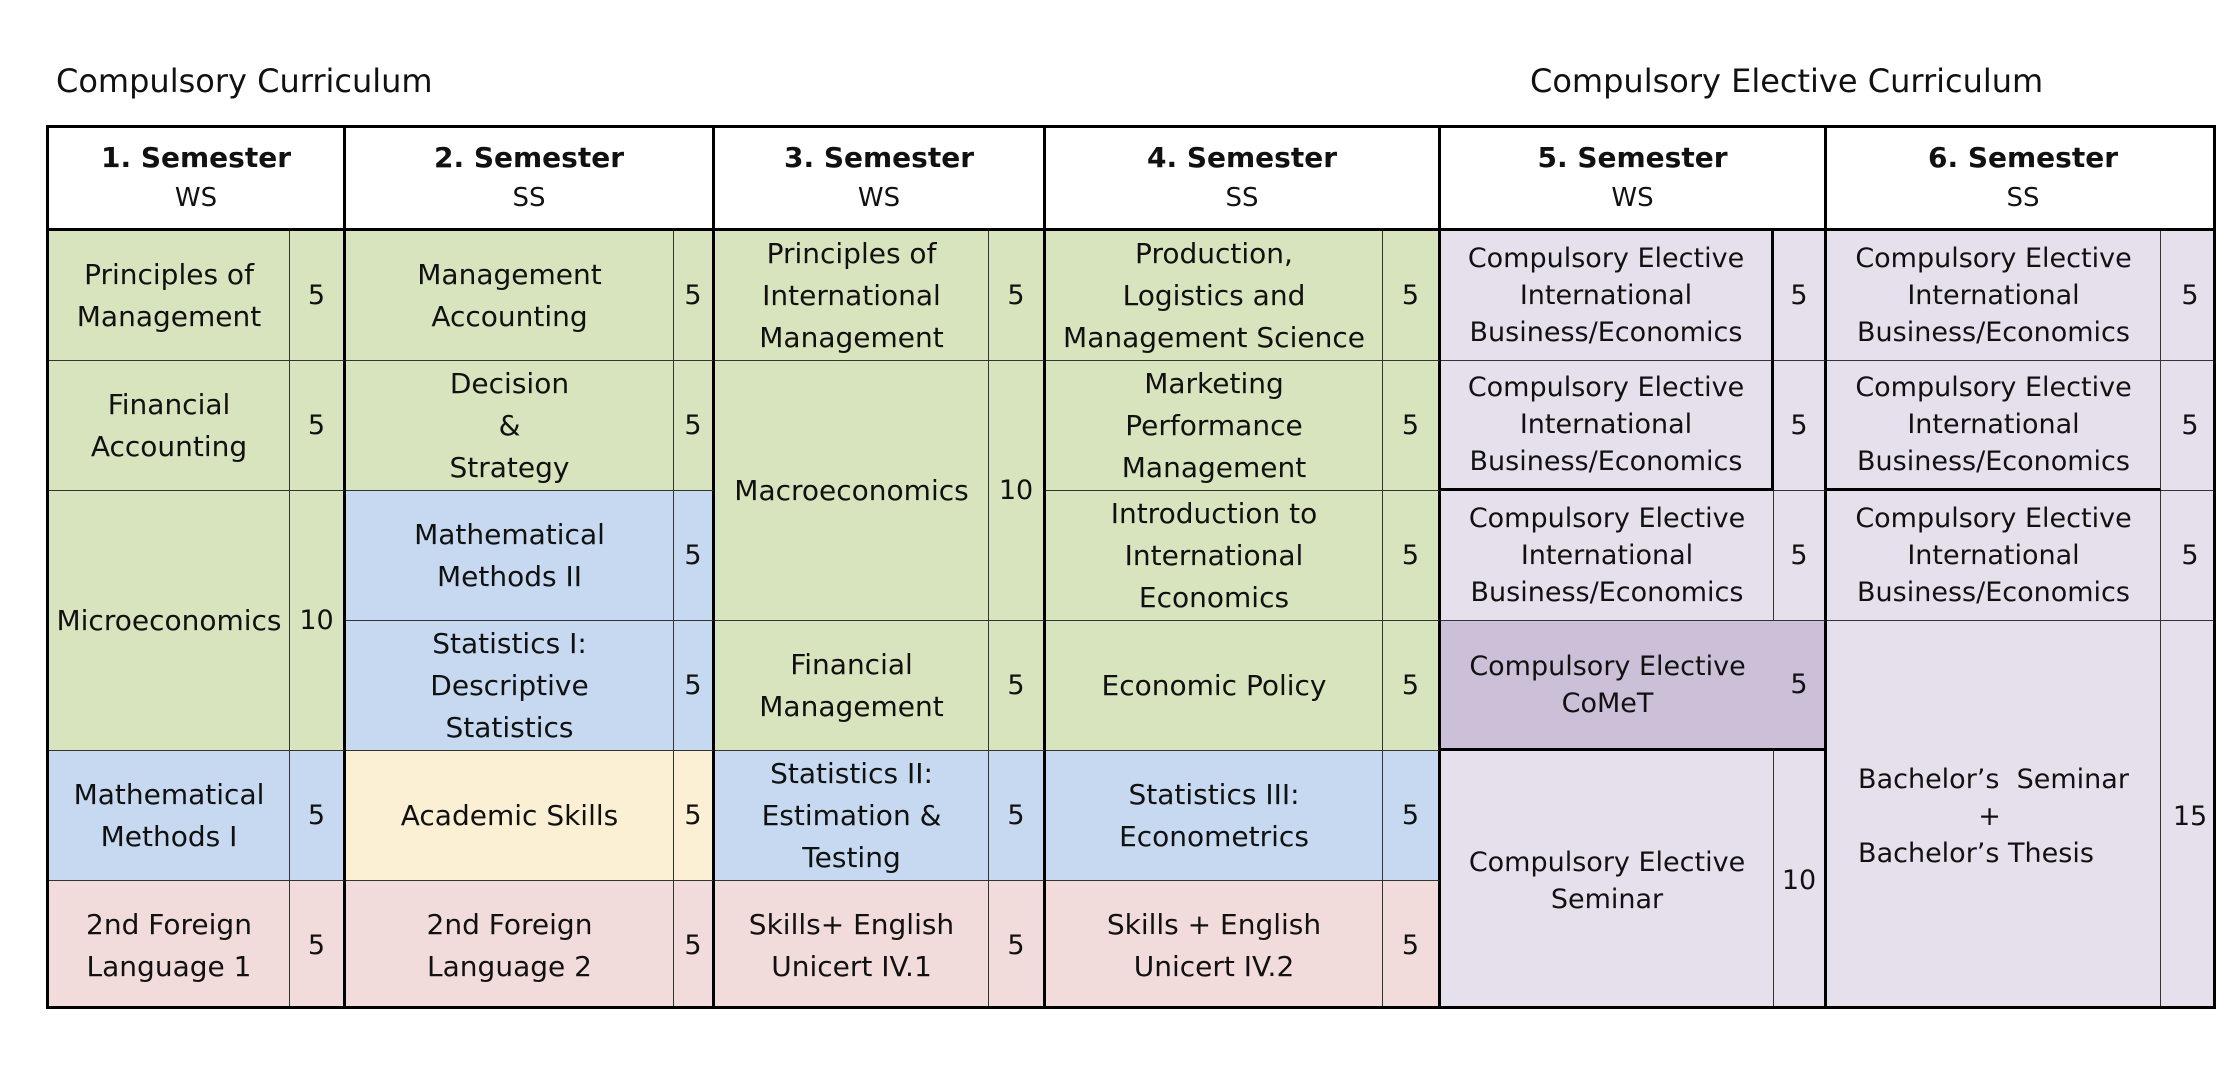 This screenshot has width=2229, height=1089. I want to click on module-compulsory-elective-seminar: Compulsory Elective Seminar, so click(1607, 878).